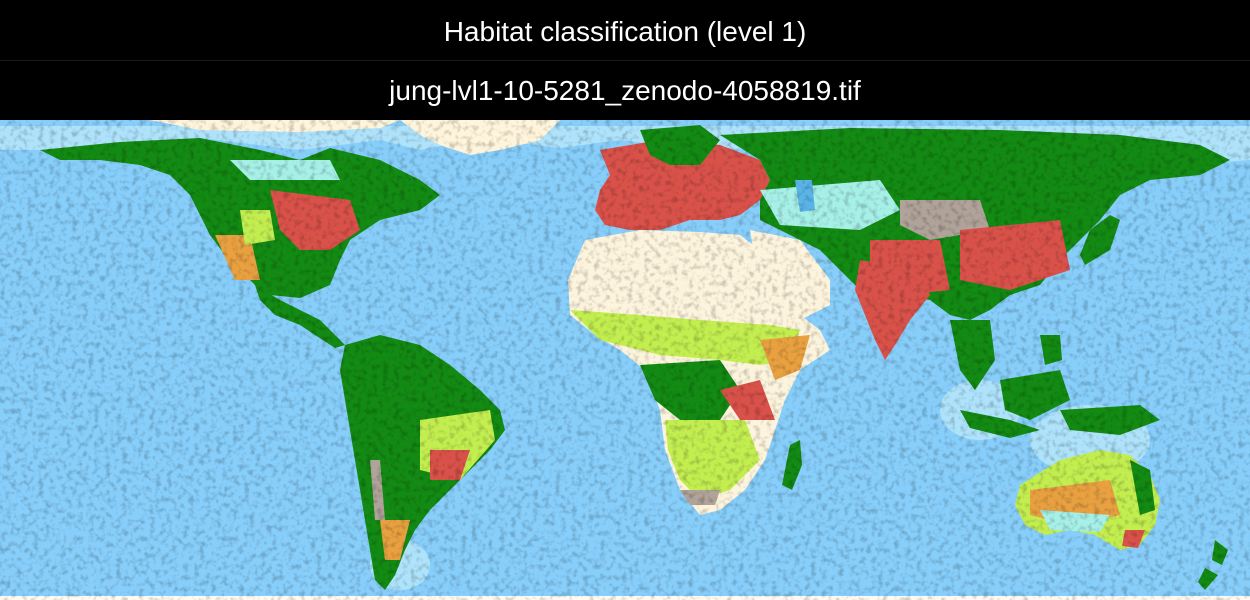 Image resolution: width=1250 pixels, height=600 pixels. I want to click on map-subtitle: jung-lvl1-10-5281_zenodo-4058819.tif, so click(625, 90).